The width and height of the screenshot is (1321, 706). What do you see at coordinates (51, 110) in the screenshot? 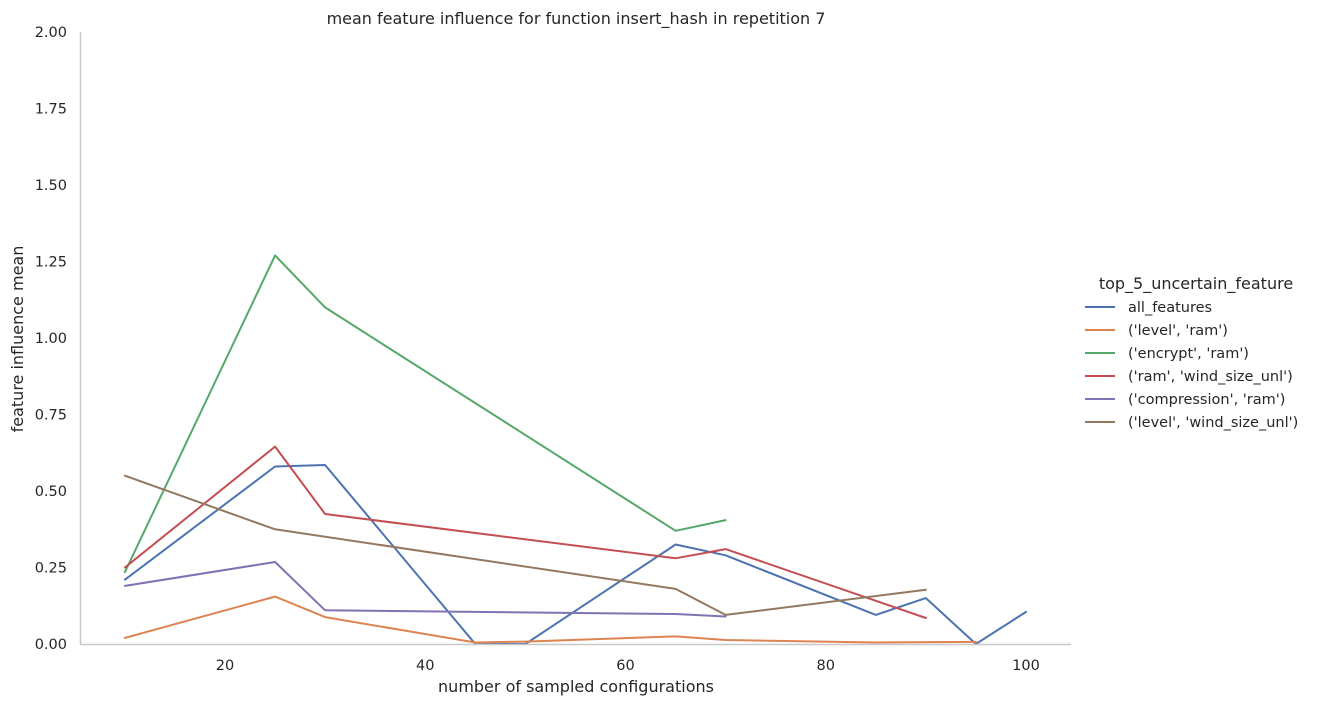
I see `y-tick-label: 1.75` at bounding box center [51, 110].